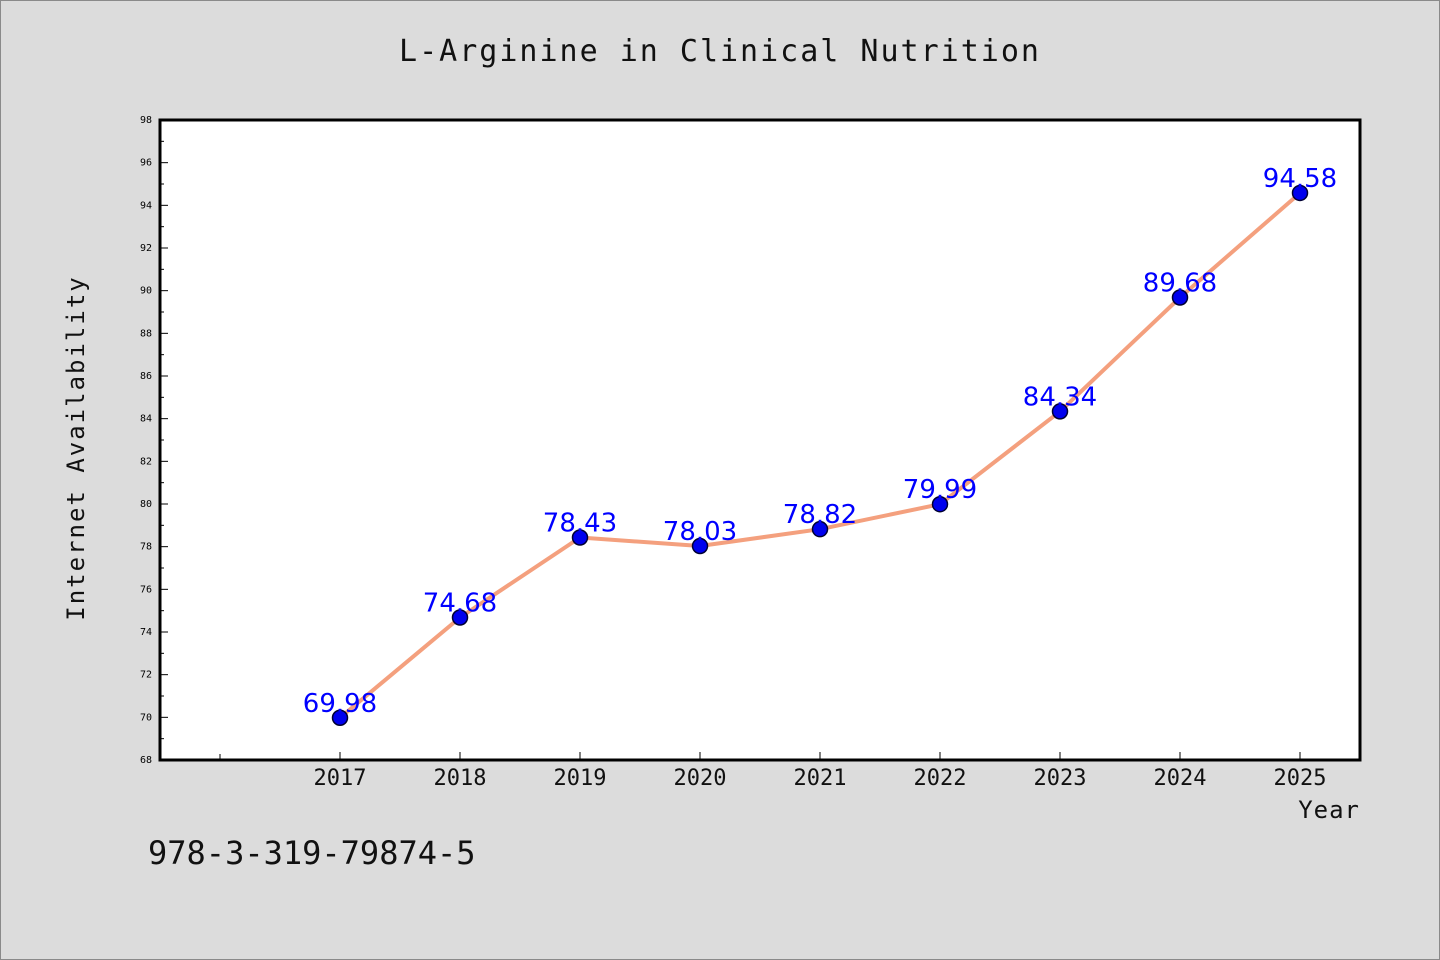  What do you see at coordinates (146, 205) in the screenshot?
I see `y-tick-label: 94` at bounding box center [146, 205].